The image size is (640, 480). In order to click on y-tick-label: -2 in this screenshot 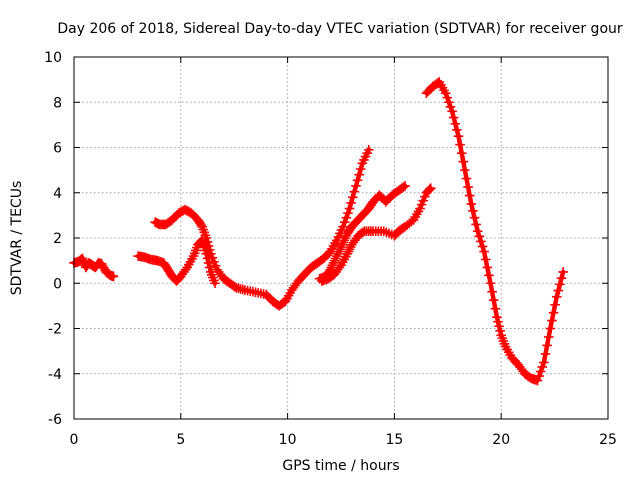, I will do `click(55, 330)`.